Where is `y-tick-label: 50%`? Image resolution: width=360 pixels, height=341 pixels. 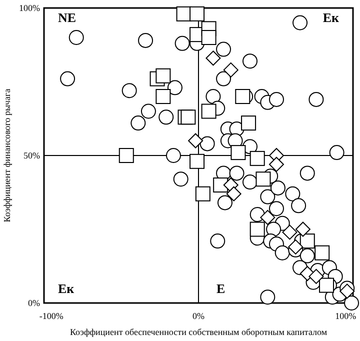
y-tick-label: 50% is located at coordinates (32, 155).